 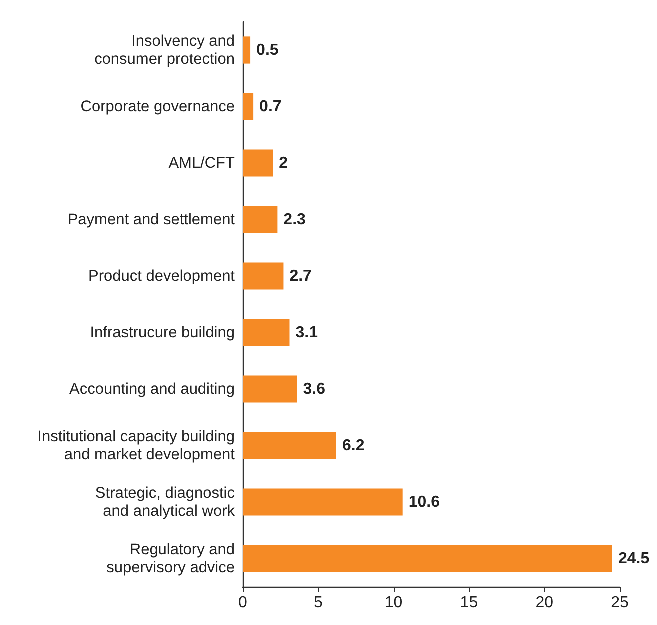 I want to click on y-tick-label: AML/CFT, so click(x=202, y=163).